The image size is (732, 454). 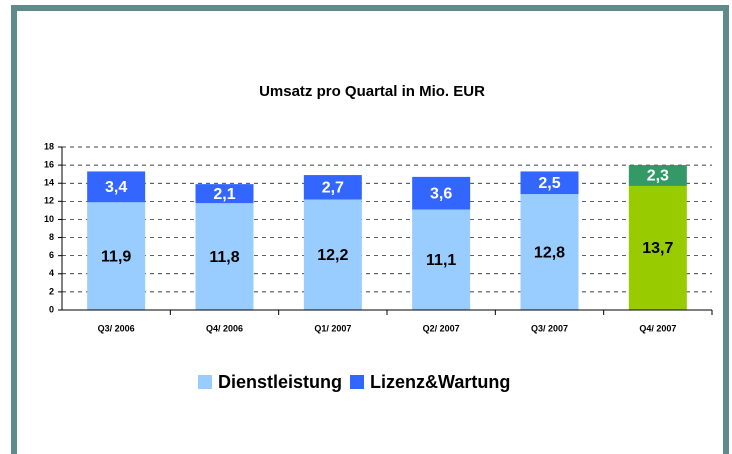 What do you see at coordinates (49, 183) in the screenshot?
I see `y-tick-label: 14` at bounding box center [49, 183].